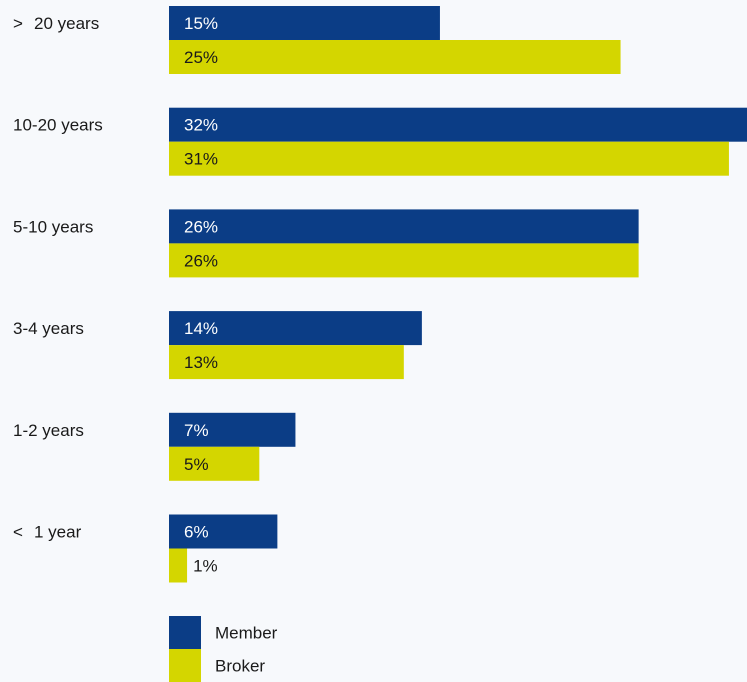 This screenshot has height=682, width=747. Describe the element at coordinates (53, 226) in the screenshot. I see `category-label: 5-10 years` at that location.